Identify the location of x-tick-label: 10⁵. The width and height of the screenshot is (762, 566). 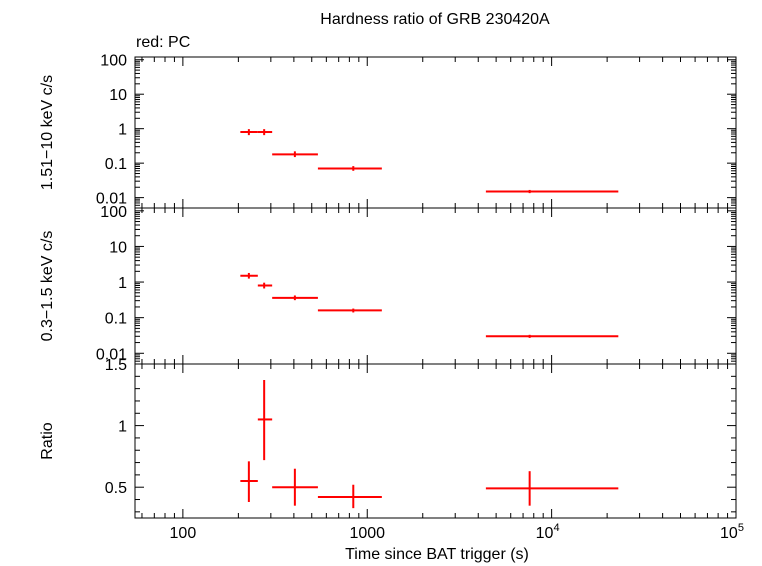
(732, 532).